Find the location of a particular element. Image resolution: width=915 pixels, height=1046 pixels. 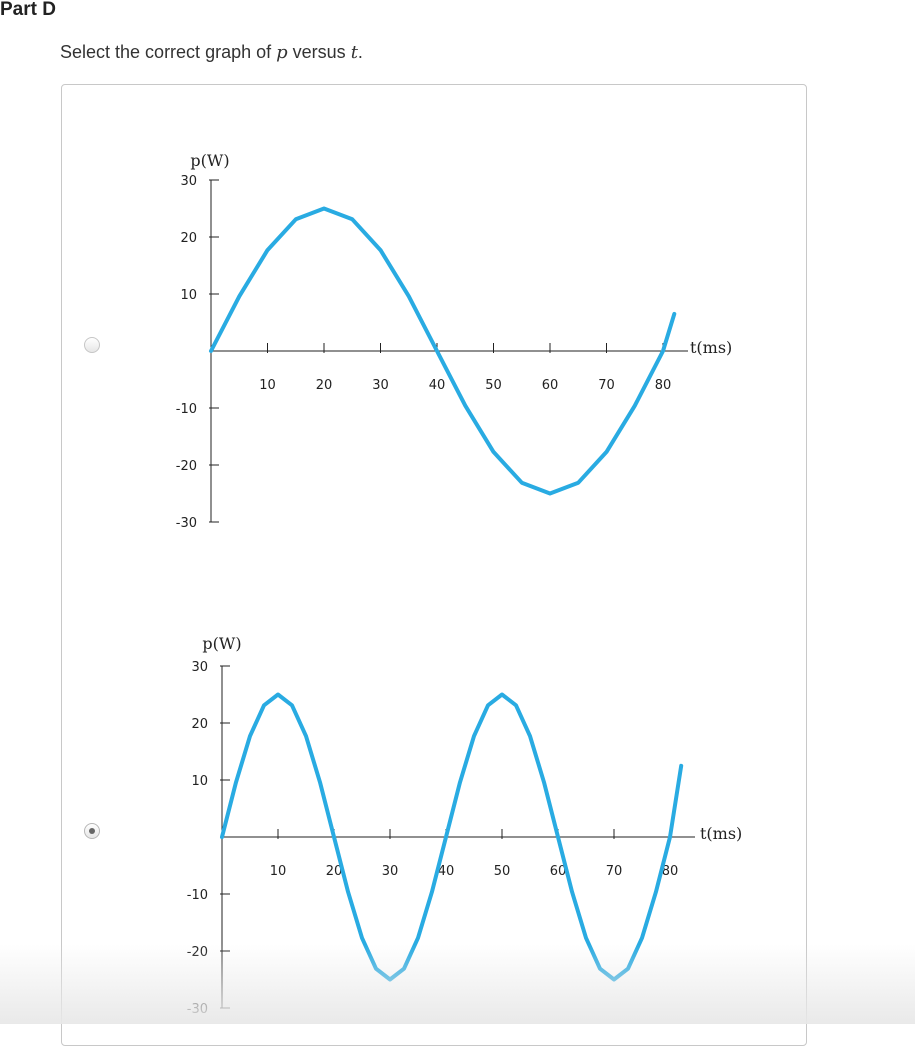

part-title: Part D is located at coordinates (28, 10).